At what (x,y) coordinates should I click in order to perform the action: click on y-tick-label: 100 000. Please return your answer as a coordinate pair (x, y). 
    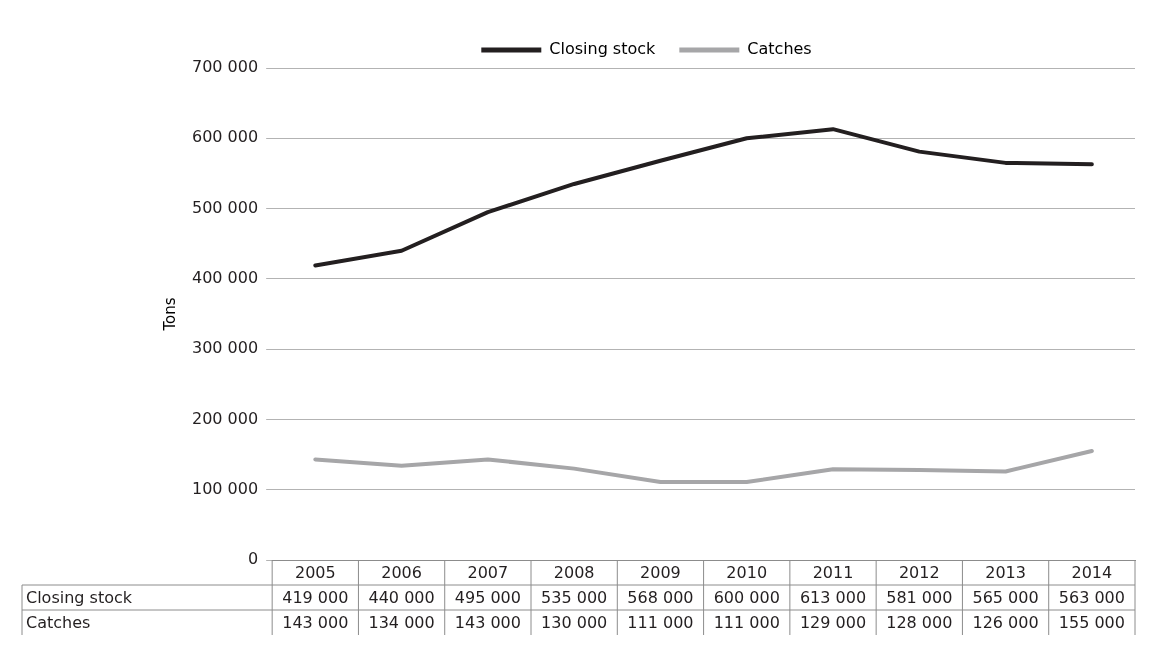
    Looking at the image, I should click on (225, 488).